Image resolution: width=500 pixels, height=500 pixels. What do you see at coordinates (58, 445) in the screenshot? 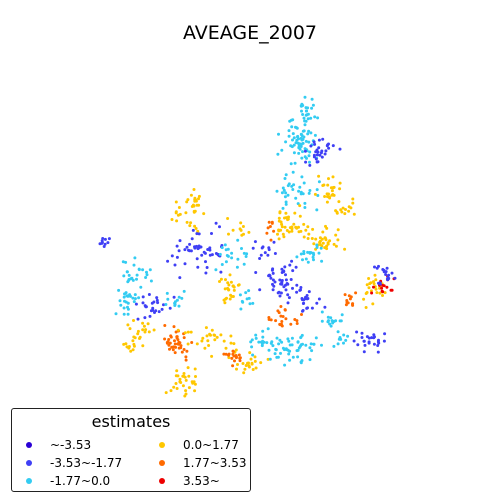
I see `legend-entry: ~-3.53` at bounding box center [58, 445].